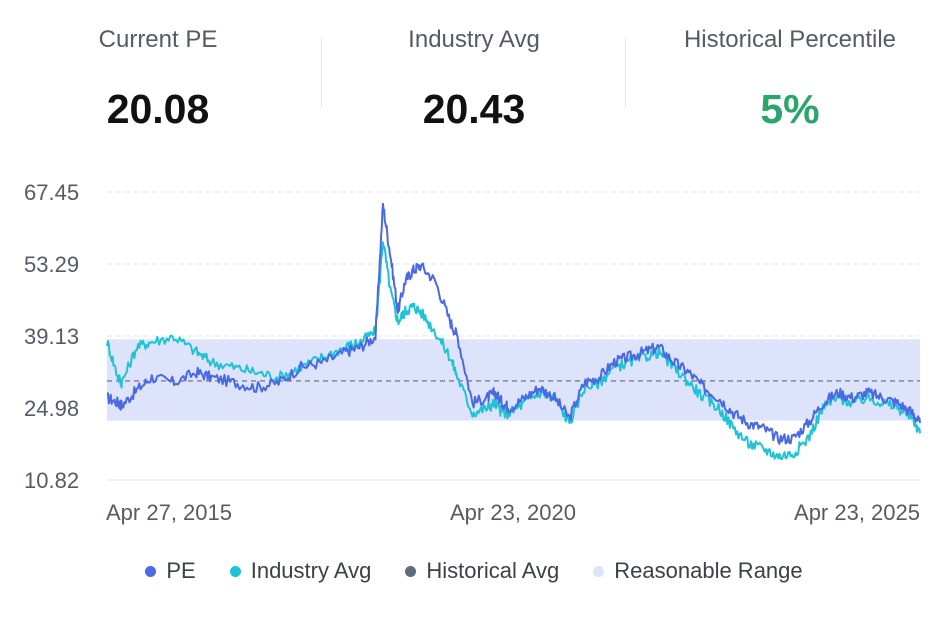 Image resolution: width=948 pixels, height=623 pixels. I want to click on legend-item-historical: Historical Avg, so click(482, 571).